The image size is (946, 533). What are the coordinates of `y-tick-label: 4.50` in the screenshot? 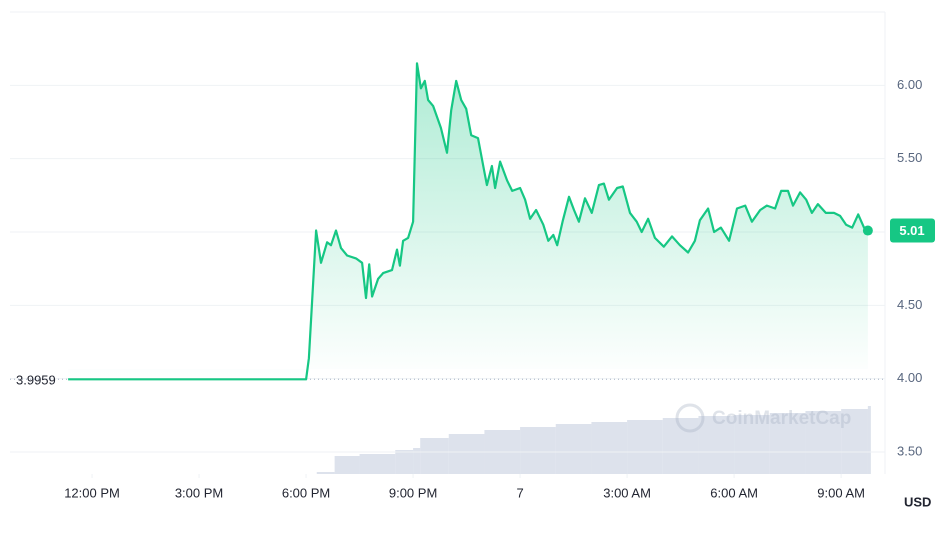 It's located at (909, 304).